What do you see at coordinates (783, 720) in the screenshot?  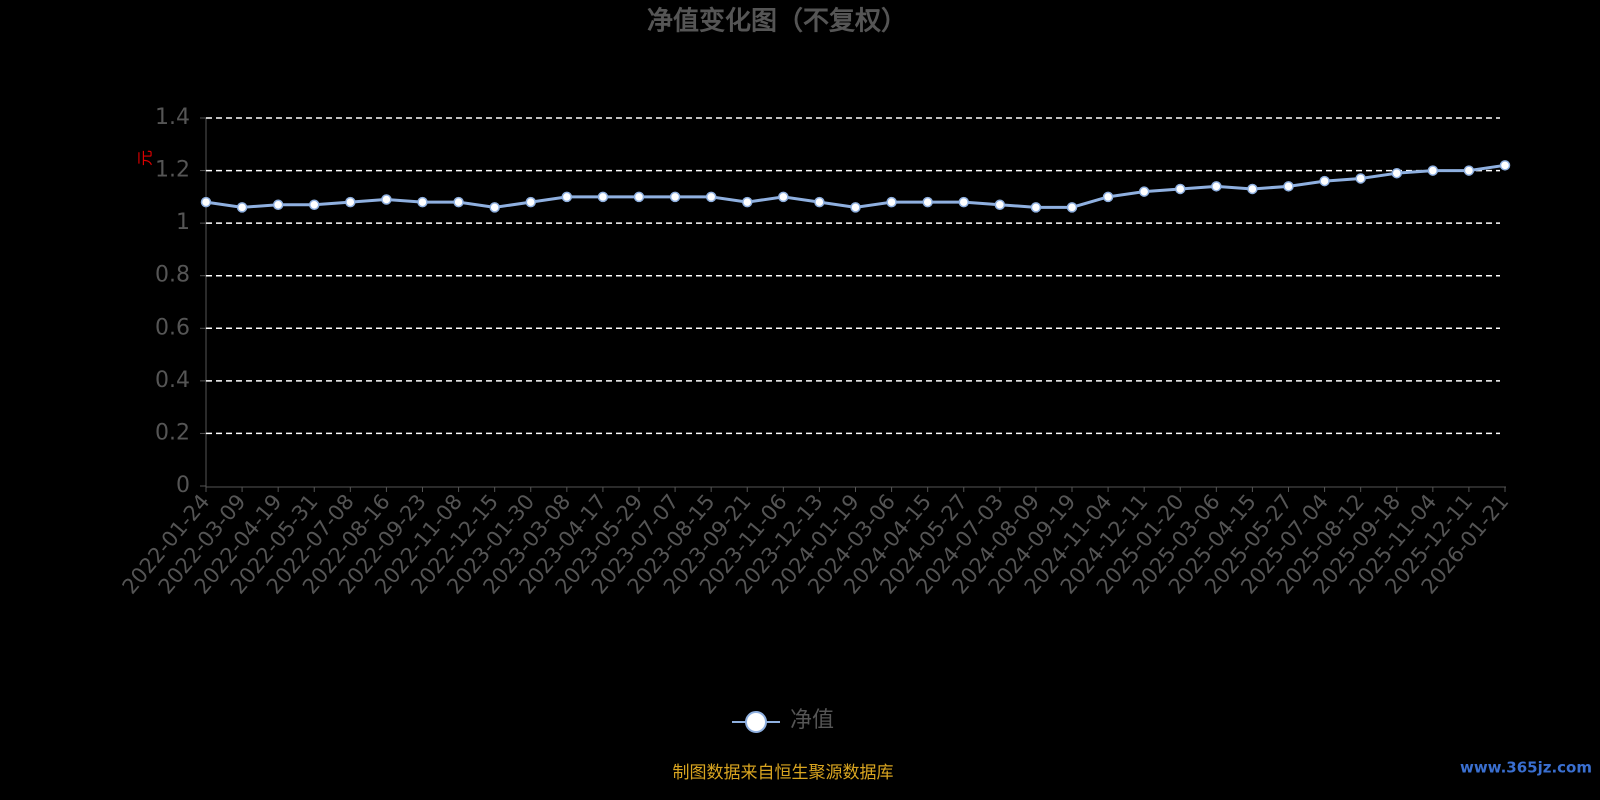 I see `legend: 净值` at bounding box center [783, 720].